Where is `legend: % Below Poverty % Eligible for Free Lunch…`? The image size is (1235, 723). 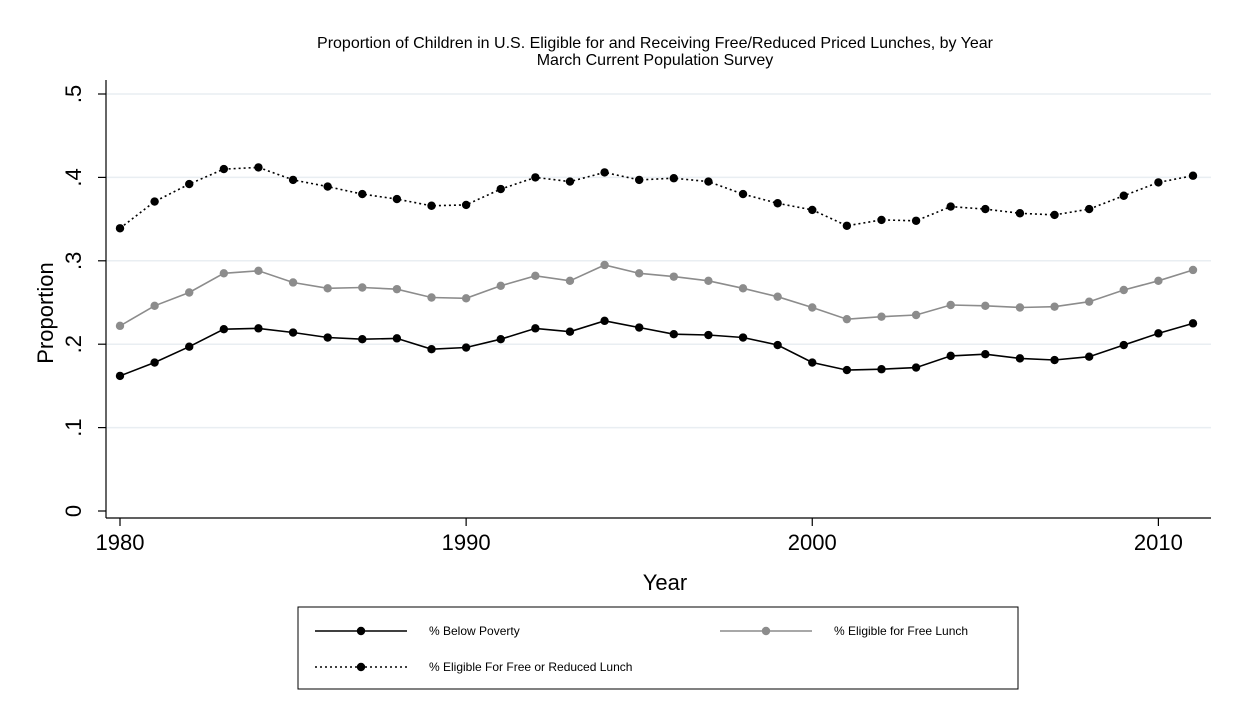 legend: % Below Poverty % Eligible for Free Lunch… is located at coordinates (658, 648).